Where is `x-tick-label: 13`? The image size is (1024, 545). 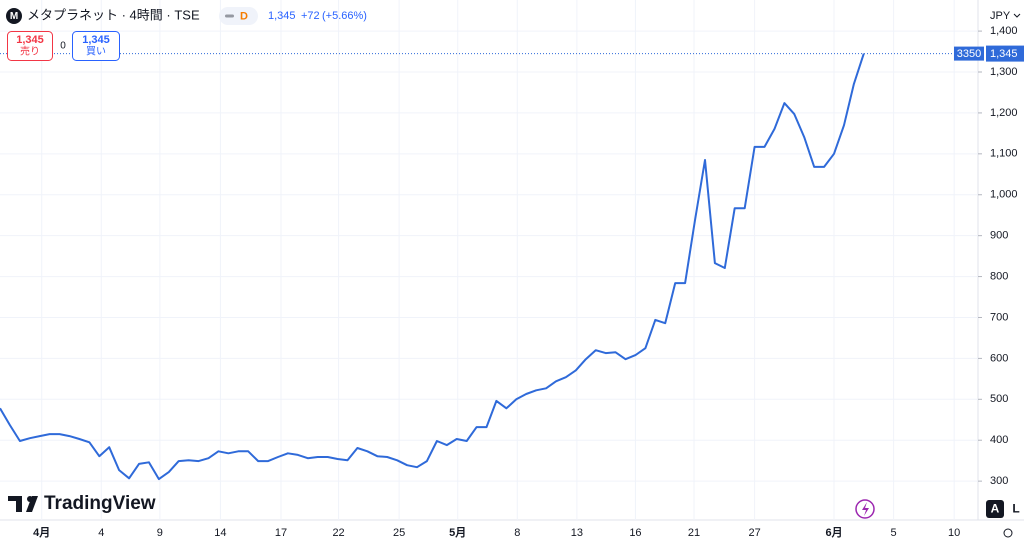
x-tick-label: 13 is located at coordinates (577, 533).